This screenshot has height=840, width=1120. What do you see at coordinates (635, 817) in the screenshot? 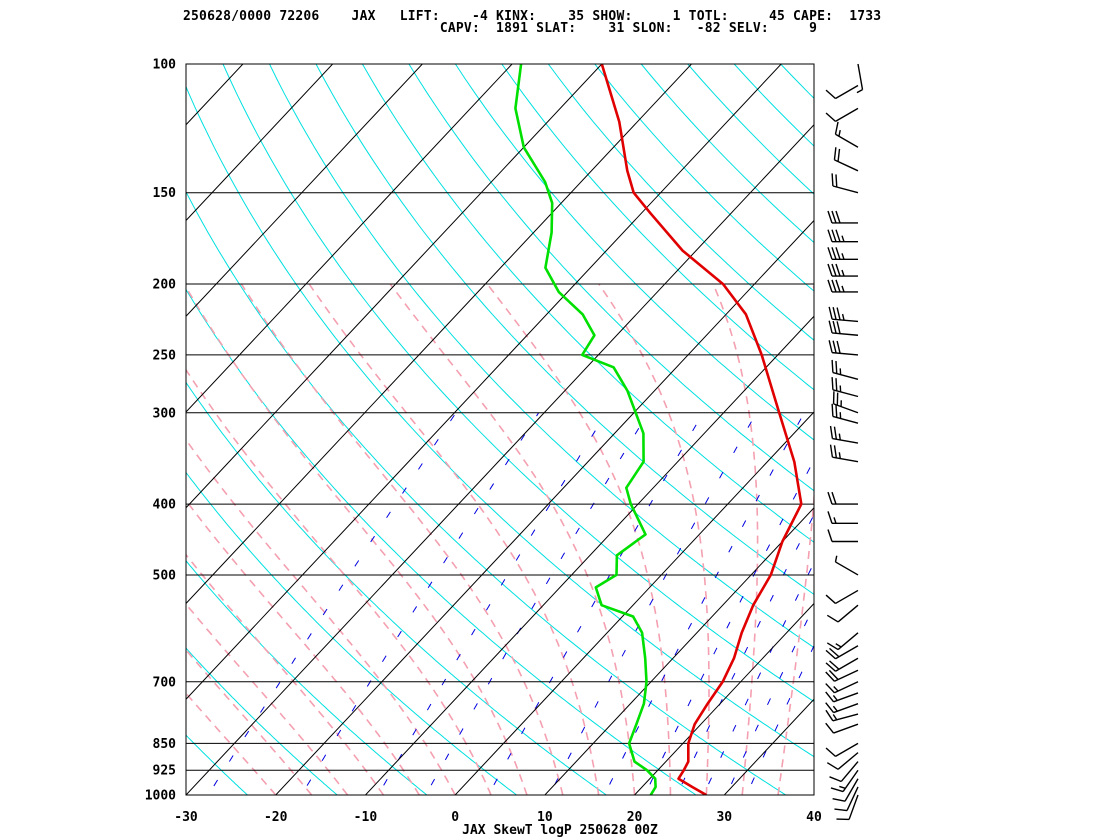
I see `x-tick-label: 20` at bounding box center [635, 817].